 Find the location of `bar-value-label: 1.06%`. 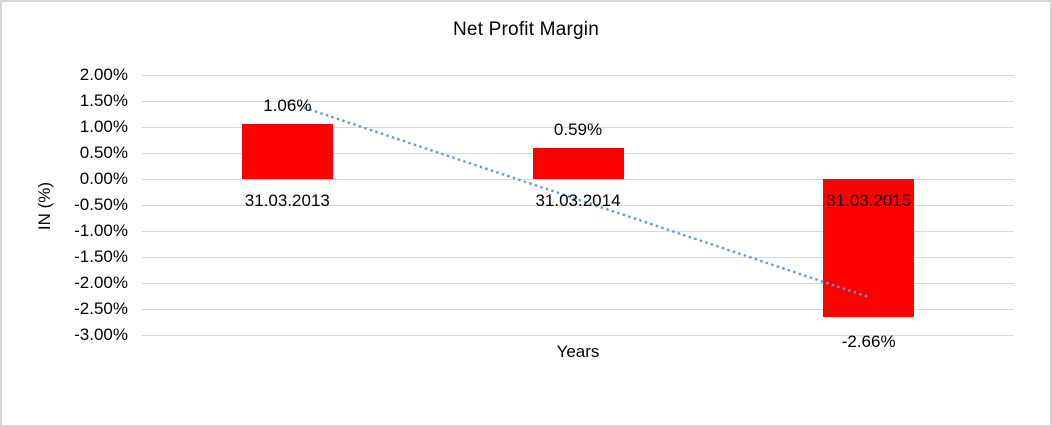

bar-value-label: 1.06% is located at coordinates (287, 105).